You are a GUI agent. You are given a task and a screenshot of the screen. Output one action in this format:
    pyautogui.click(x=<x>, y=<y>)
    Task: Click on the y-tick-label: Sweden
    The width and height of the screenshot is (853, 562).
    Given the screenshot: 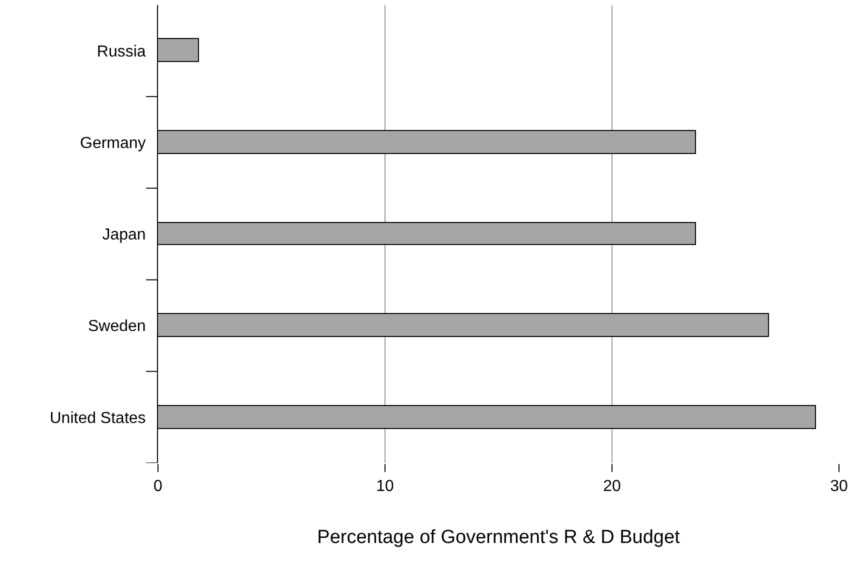 What is the action you would take?
    pyautogui.click(x=117, y=327)
    